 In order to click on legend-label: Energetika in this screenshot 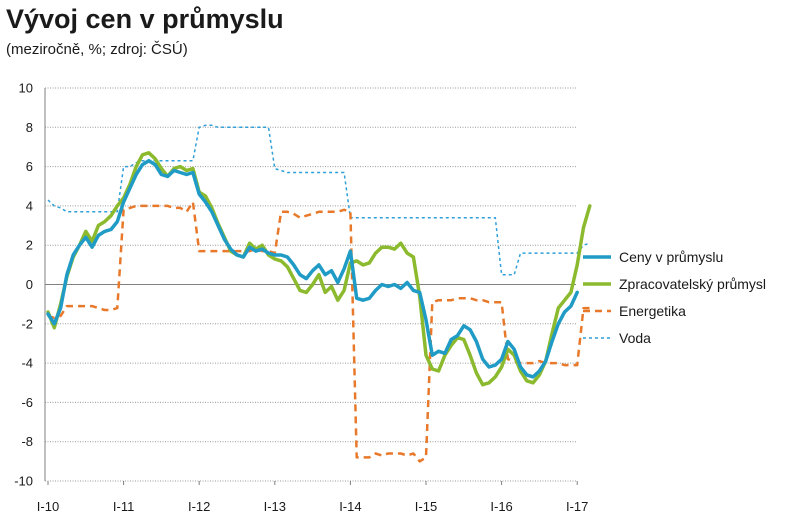, I will do `click(652, 311)`.